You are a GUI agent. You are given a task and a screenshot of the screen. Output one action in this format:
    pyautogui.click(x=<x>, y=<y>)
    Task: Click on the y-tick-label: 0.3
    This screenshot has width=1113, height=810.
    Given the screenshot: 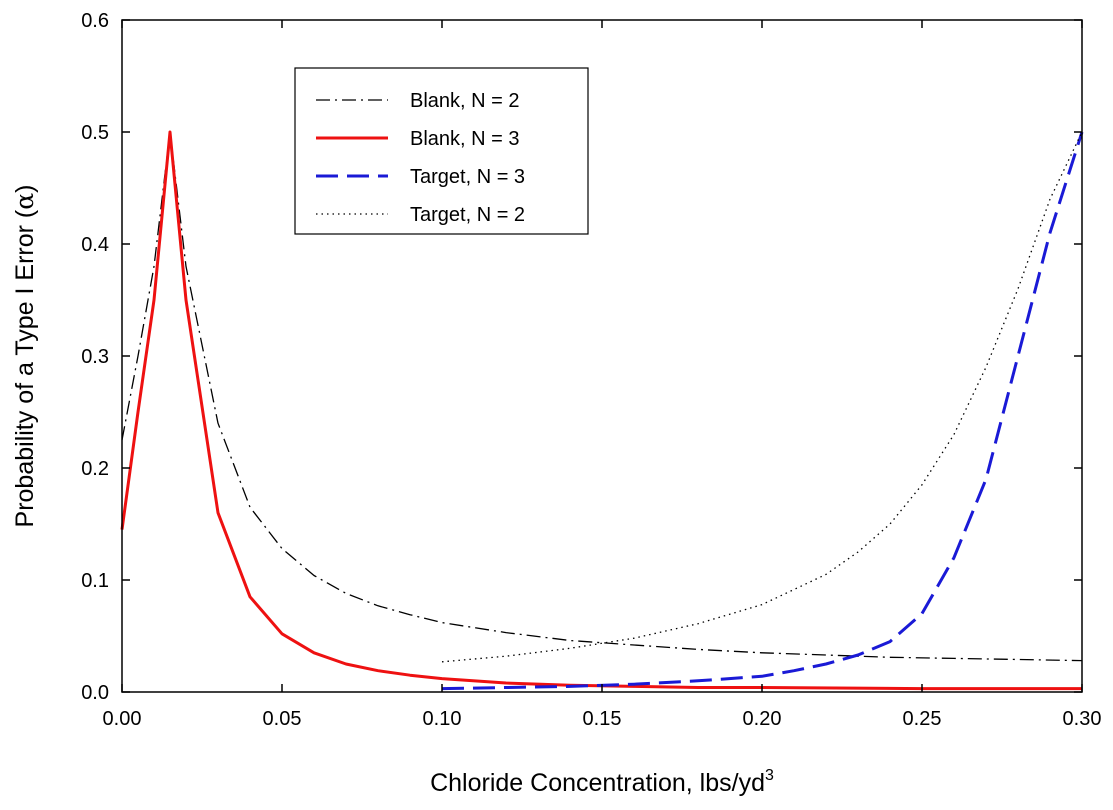 What is the action you would take?
    pyautogui.click(x=95, y=357)
    